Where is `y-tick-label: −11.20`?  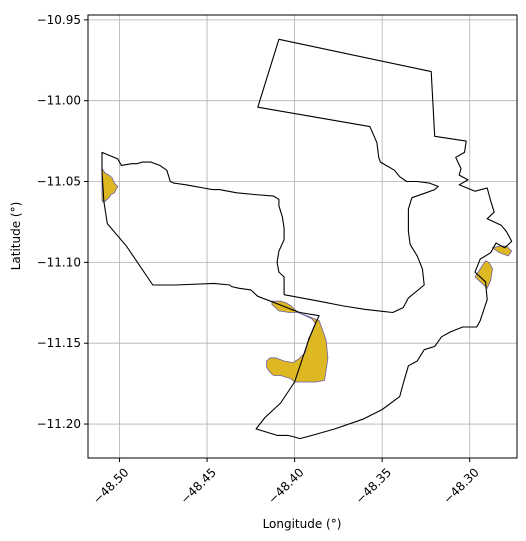 y-tick-label: −11.20 is located at coordinates (59, 424).